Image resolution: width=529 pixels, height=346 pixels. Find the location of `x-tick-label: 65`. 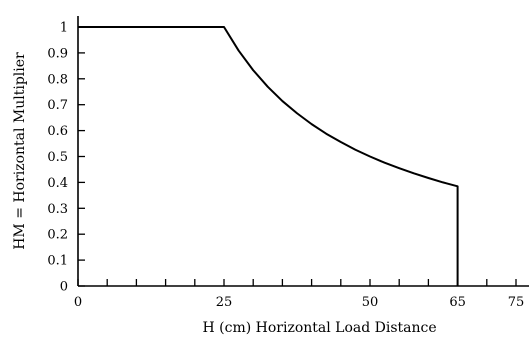

x-tick-label: 65 is located at coordinates (457, 302).